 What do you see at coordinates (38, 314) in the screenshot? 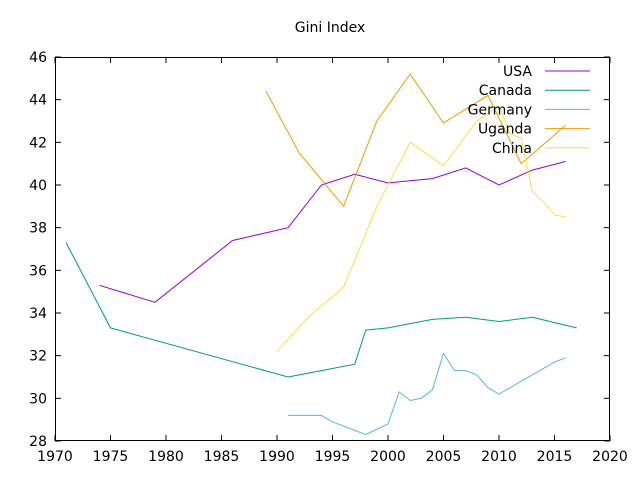
I see `y-tick-label: 34` at bounding box center [38, 314].